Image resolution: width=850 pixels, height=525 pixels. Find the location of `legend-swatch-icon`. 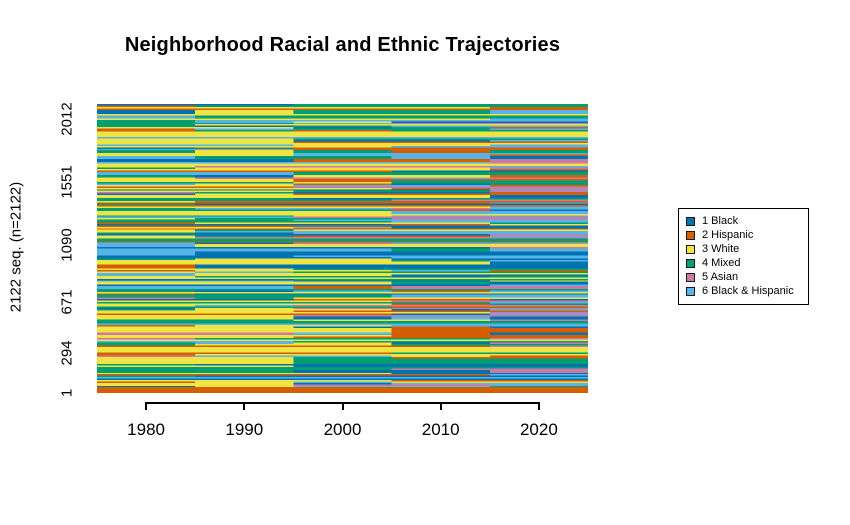

legend-swatch-icon is located at coordinates (690, 235).